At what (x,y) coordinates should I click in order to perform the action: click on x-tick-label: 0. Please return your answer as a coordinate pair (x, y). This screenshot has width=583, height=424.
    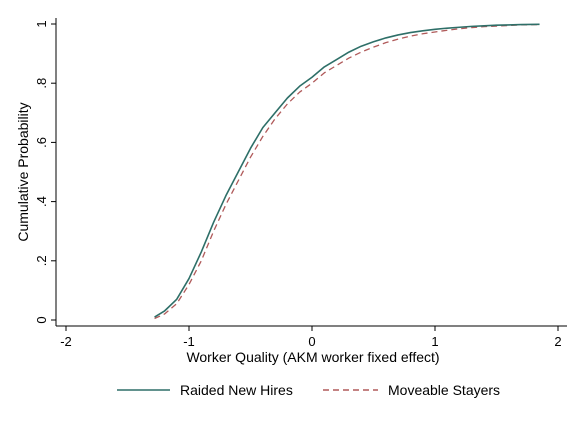
    Looking at the image, I should click on (311, 341).